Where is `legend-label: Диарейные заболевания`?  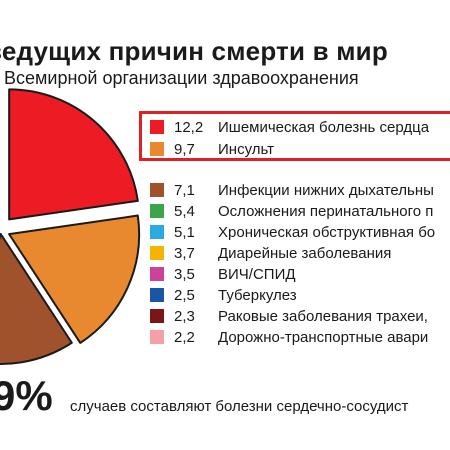
legend-label: Диарейные заболевания is located at coordinates (305, 253).